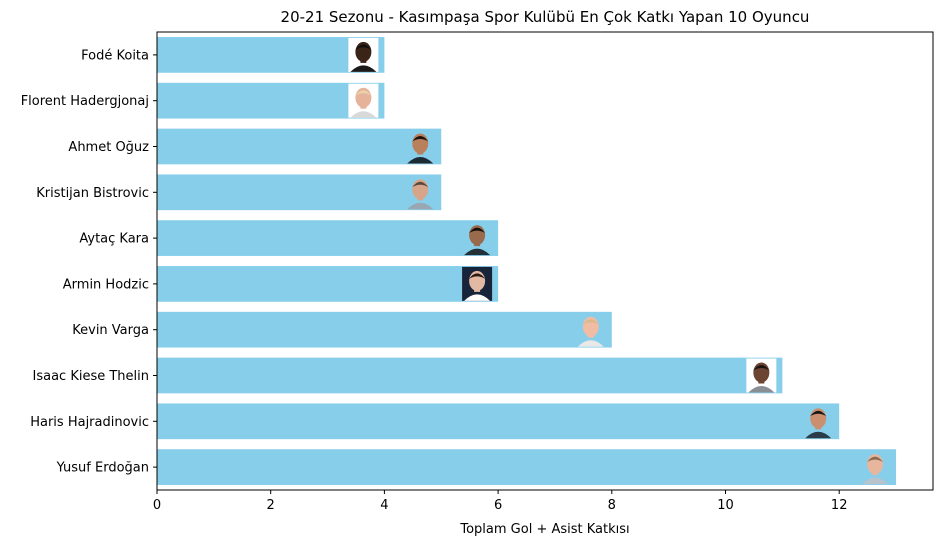 This screenshot has height=549, width=942. I want to click on y-tick-label: Fodé Koita, so click(115, 55).